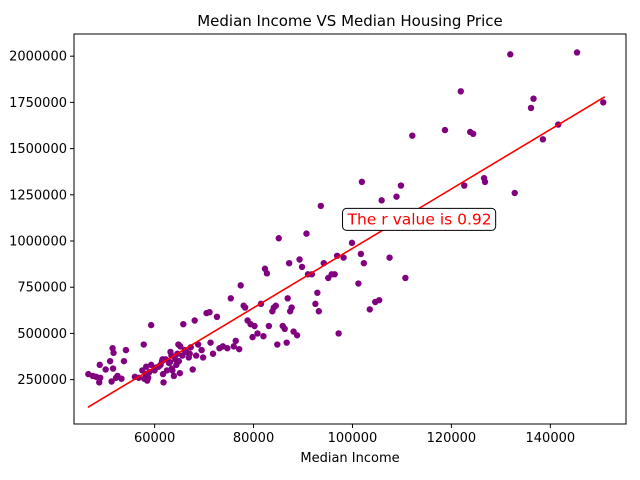 This screenshot has height=480, width=640. I want to click on y-tick-label: 1250000, so click(38, 195).